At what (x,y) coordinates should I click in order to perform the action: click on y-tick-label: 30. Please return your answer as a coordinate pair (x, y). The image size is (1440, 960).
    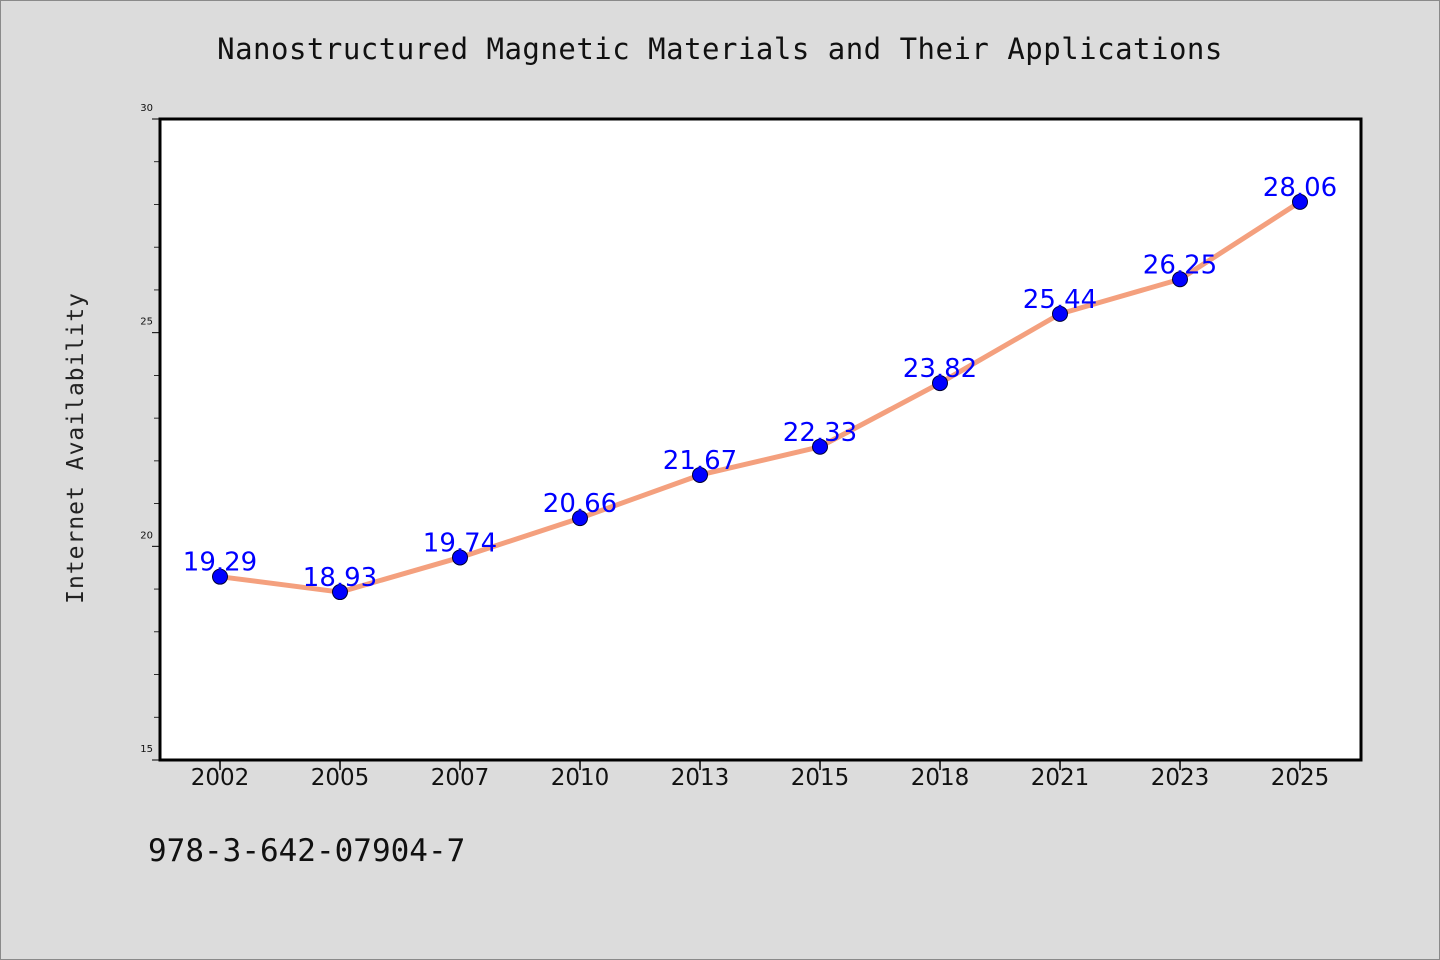
    Looking at the image, I should click on (146, 108).